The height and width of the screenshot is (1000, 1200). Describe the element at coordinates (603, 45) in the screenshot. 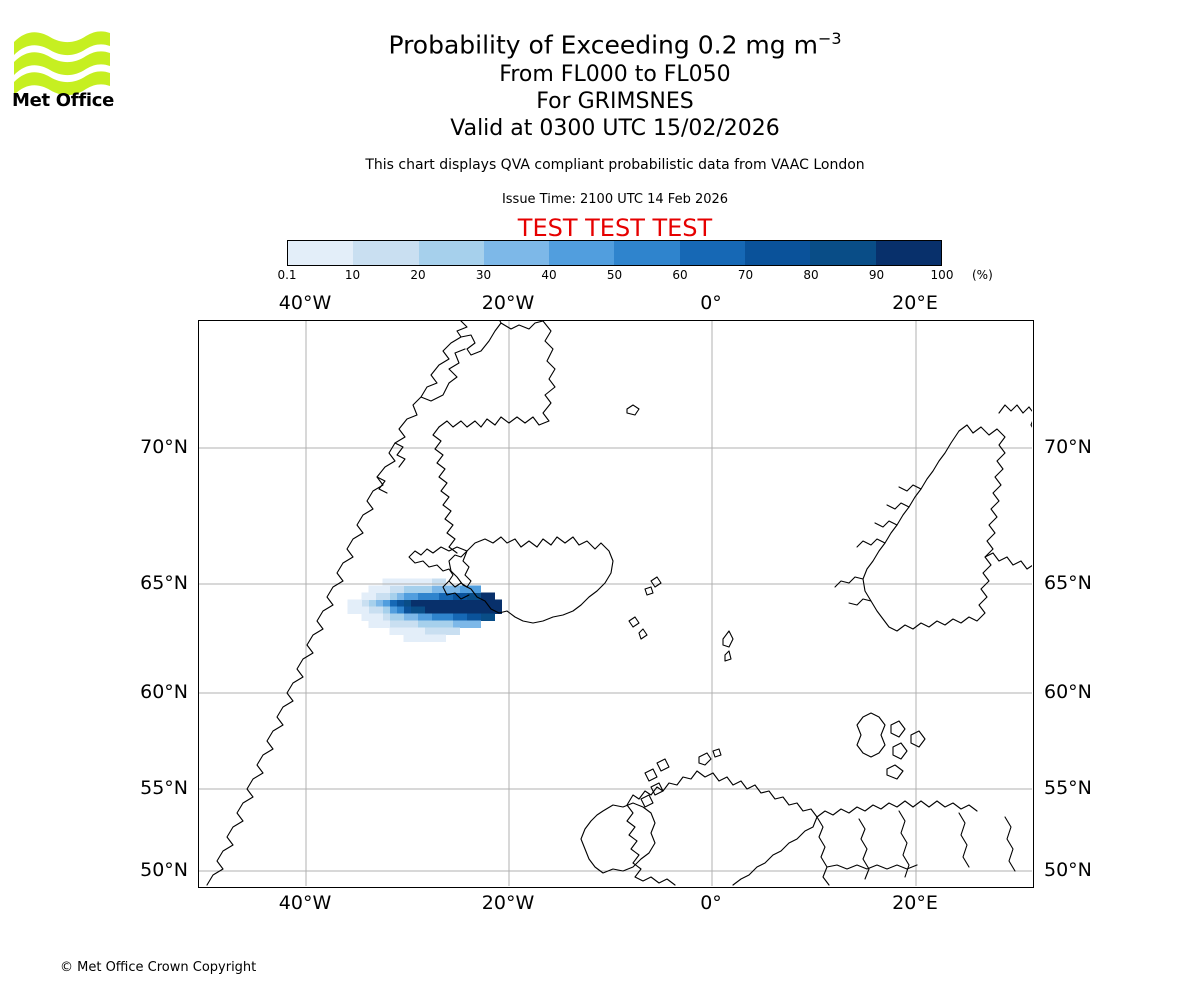

I see `page-title-text: Probability of Exceeding 0.2 mg m` at that location.